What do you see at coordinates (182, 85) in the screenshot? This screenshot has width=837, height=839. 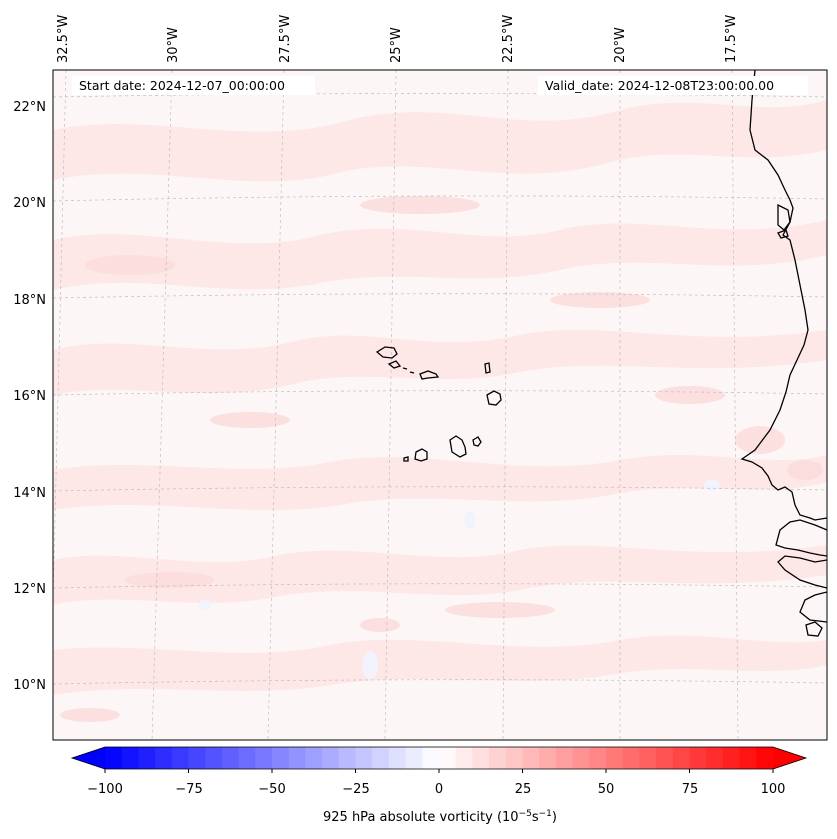 I see `start-date-text: Start date: 2024-12-07_00:00:00` at bounding box center [182, 85].